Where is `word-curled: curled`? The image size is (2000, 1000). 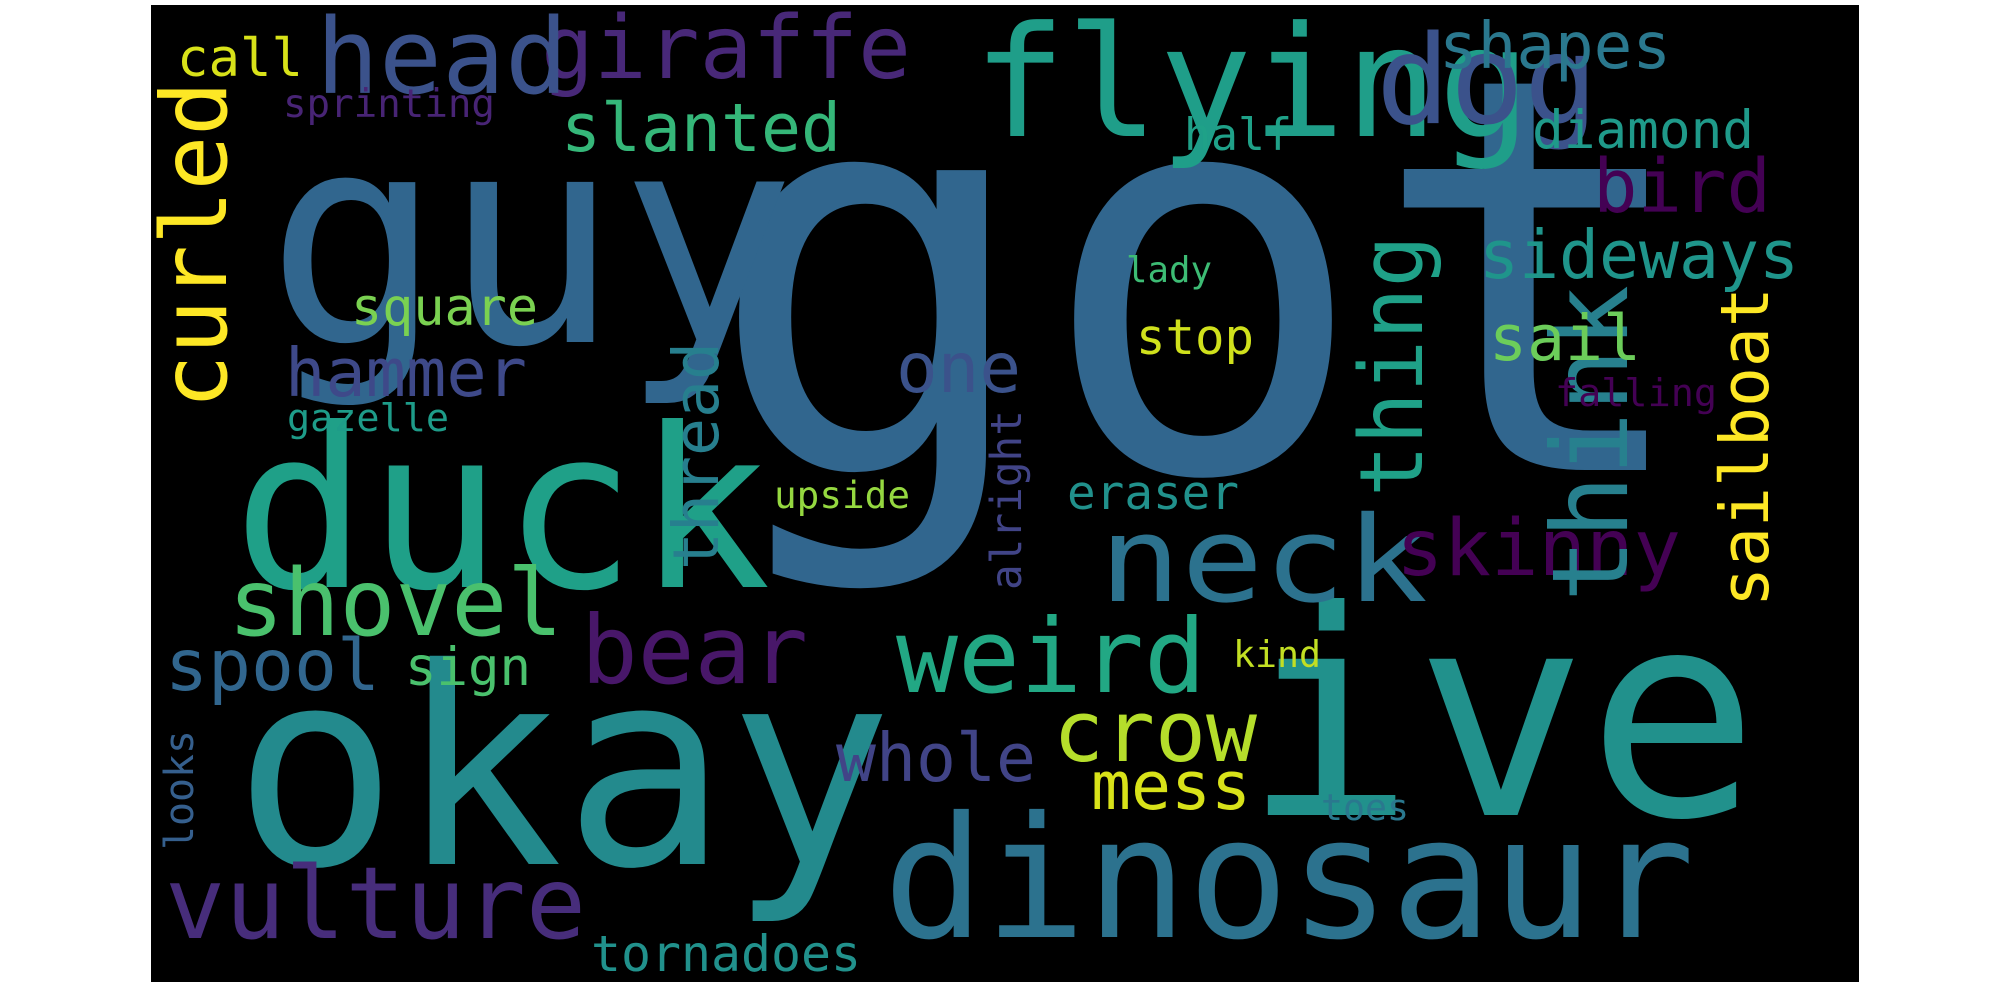
word-curled: curled is located at coordinates (199, 245).